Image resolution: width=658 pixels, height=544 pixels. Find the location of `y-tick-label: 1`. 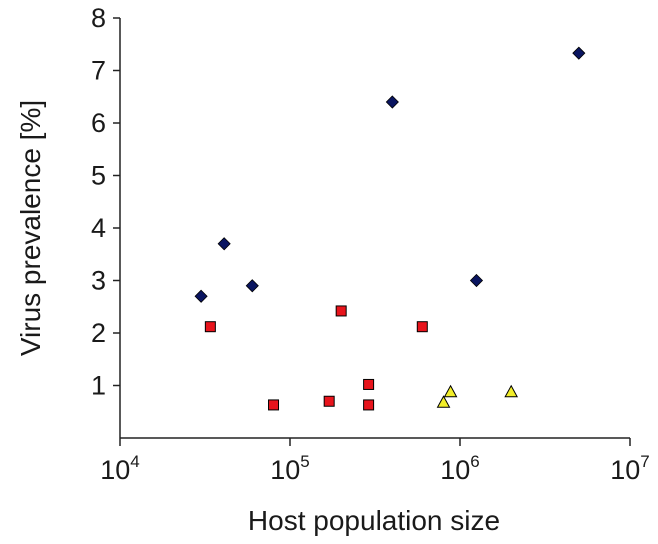

y-tick-label: 1 is located at coordinates (98, 386).